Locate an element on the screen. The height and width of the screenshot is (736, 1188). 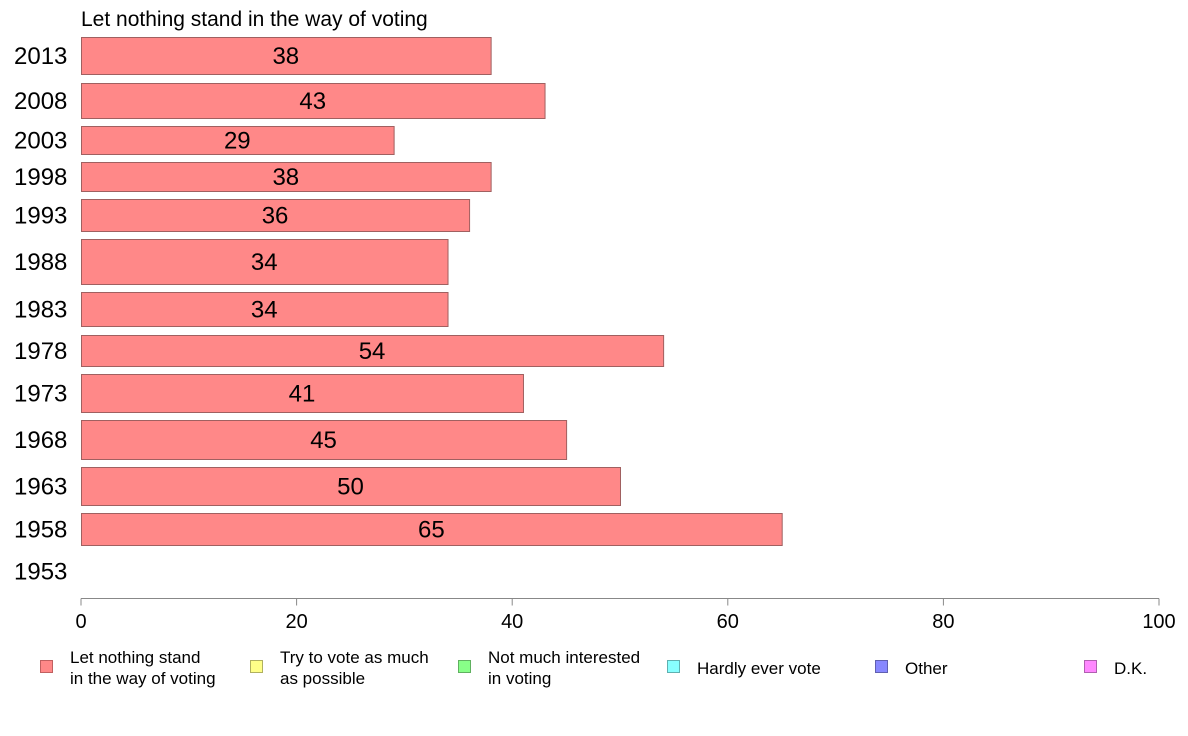
bar-value-label: 29 is located at coordinates (237, 141).